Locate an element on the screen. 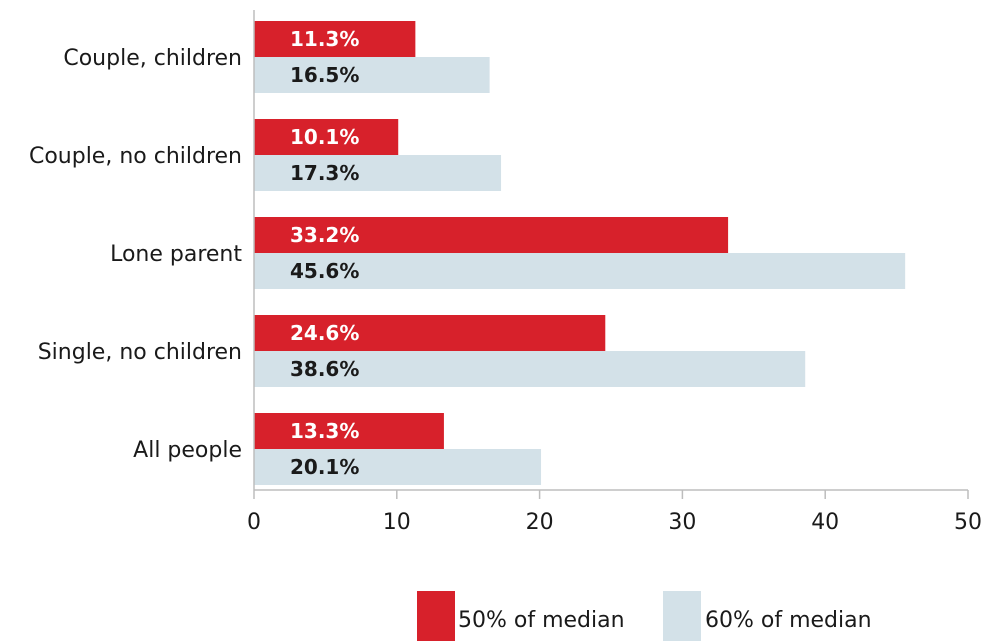  x-tick-label: 30 is located at coordinates (682, 522).